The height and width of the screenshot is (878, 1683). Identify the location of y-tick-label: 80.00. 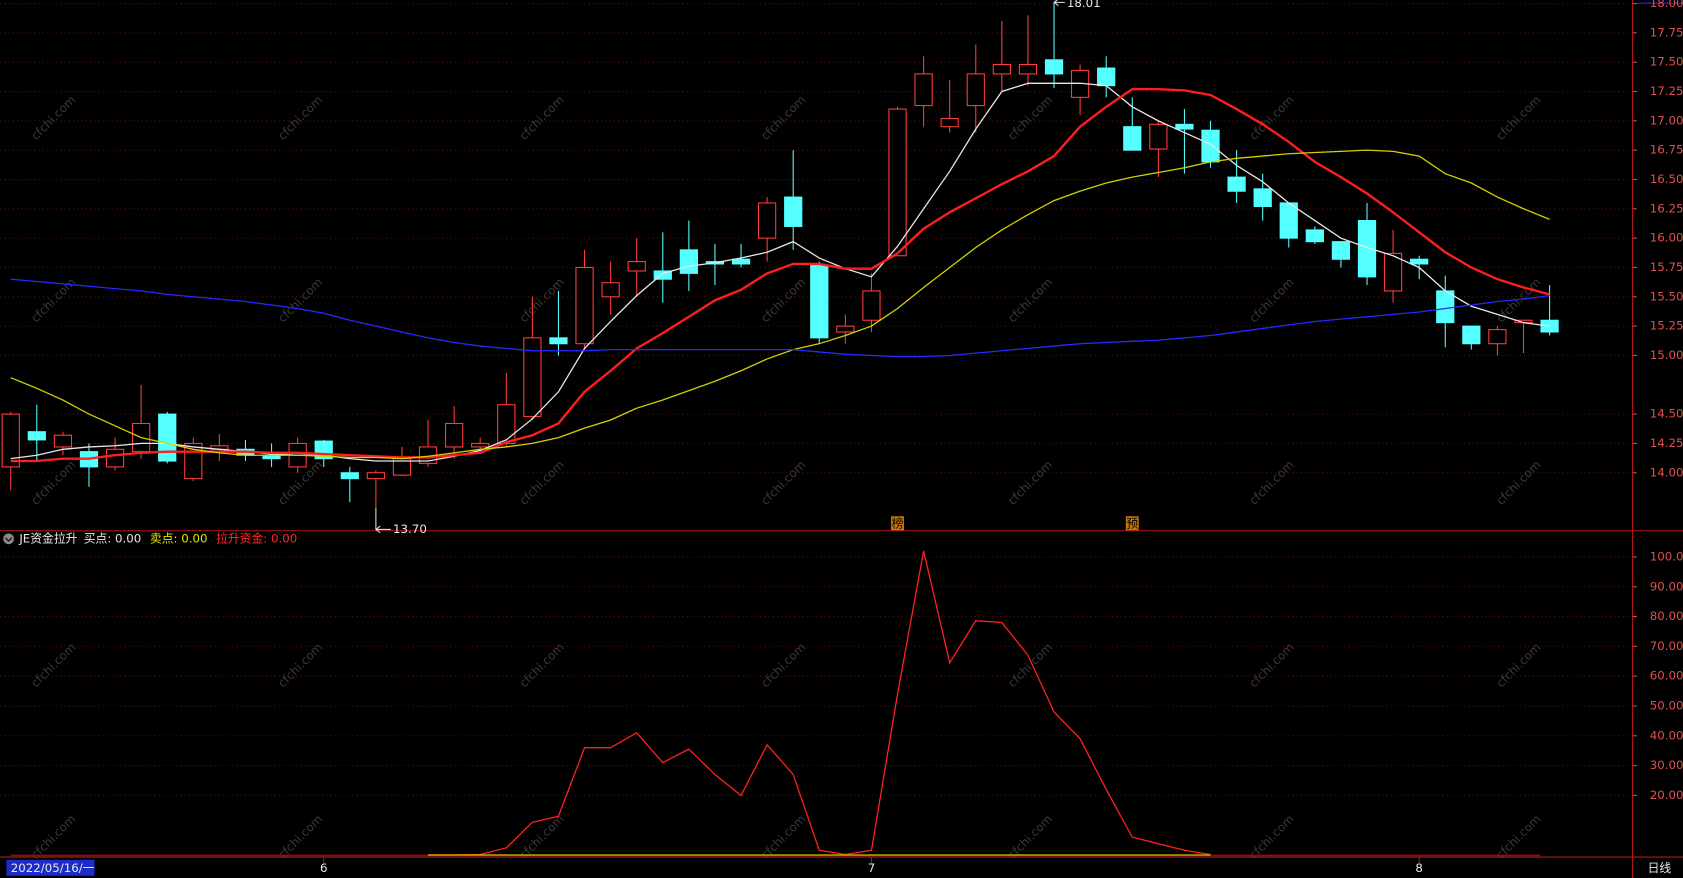
(1666, 616).